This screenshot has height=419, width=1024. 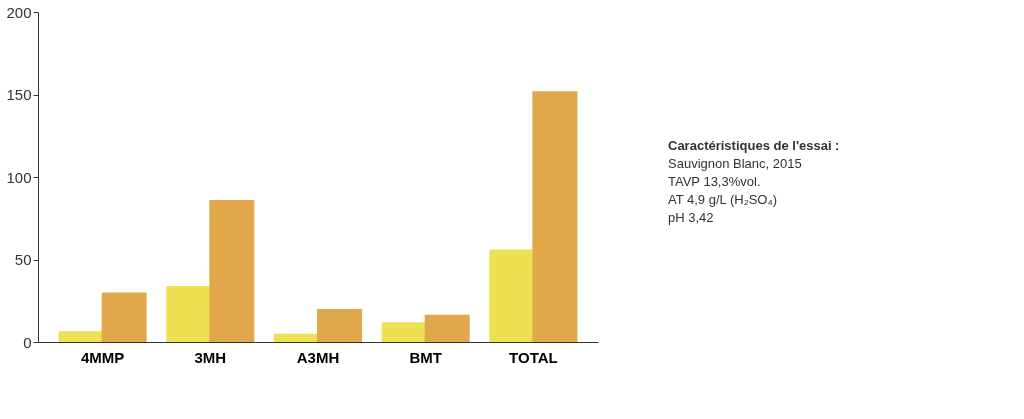 I want to click on x-tick-label: TOTAL, so click(x=533, y=357).